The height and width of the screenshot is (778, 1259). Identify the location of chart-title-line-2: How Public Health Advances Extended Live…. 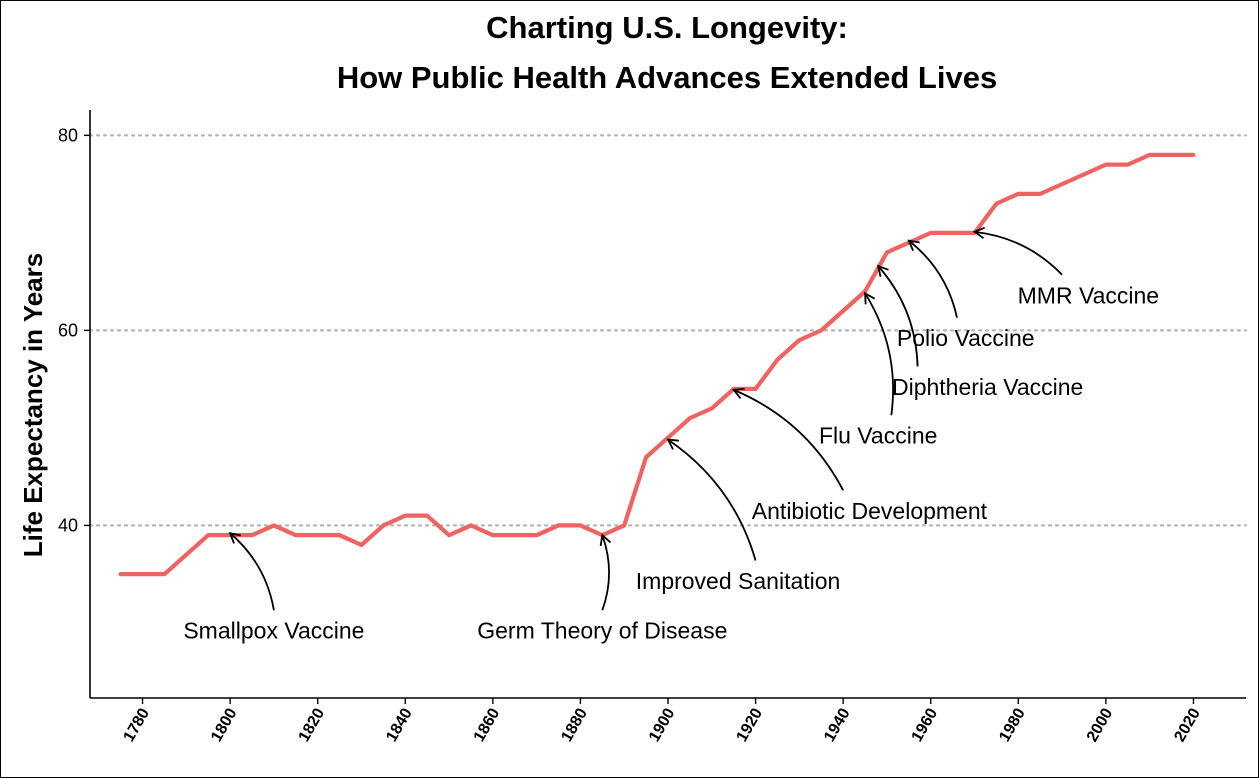
(667, 77).